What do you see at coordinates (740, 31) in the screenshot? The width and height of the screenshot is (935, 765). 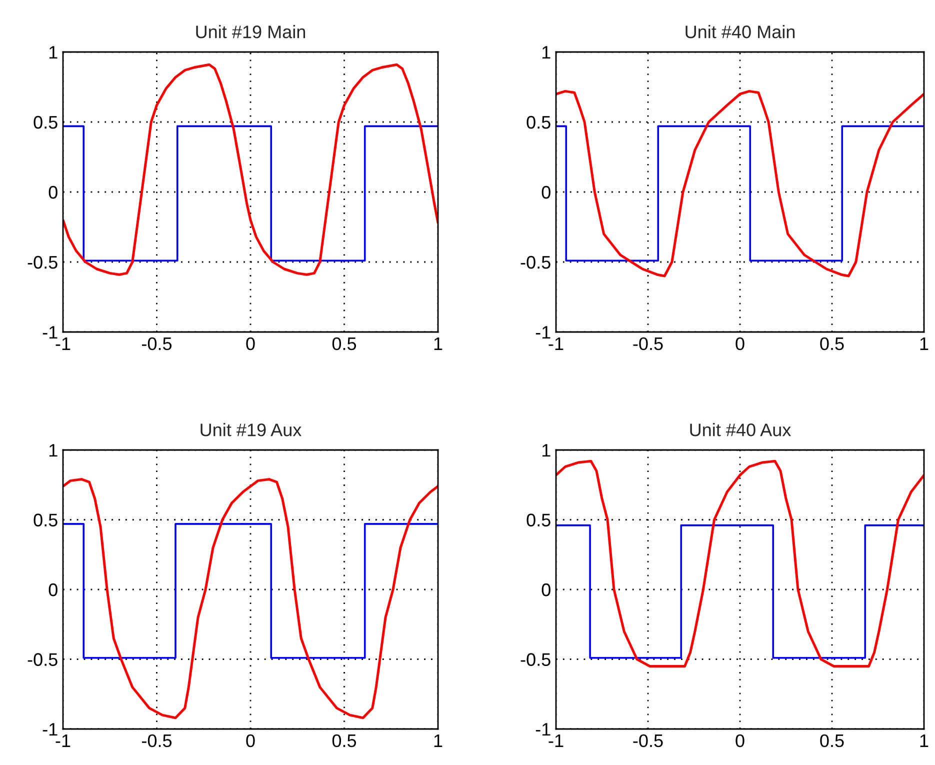 I see `chart-title: Unit #40 Main` at bounding box center [740, 31].